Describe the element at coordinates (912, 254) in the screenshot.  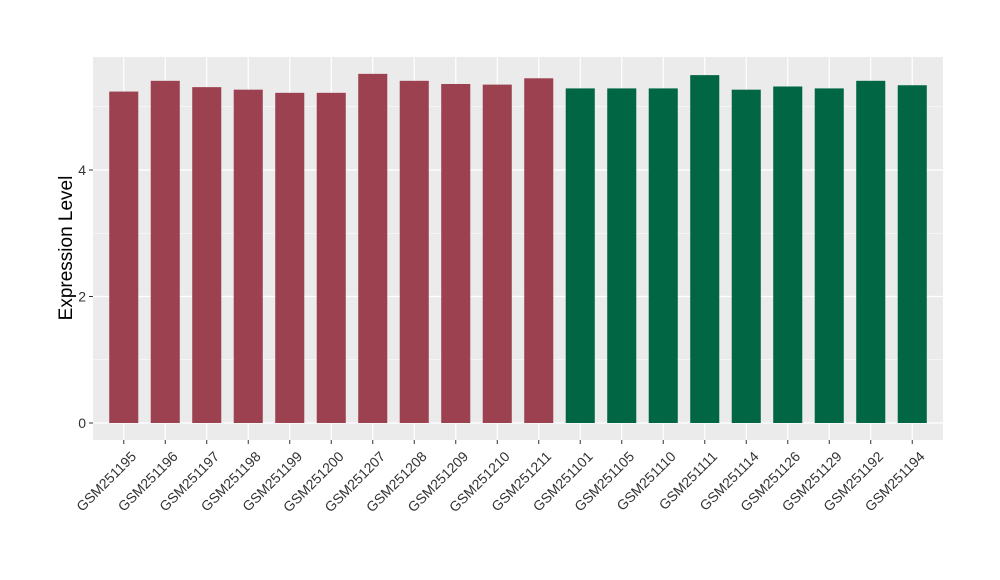
I see `bar-GSM251194` at that location.